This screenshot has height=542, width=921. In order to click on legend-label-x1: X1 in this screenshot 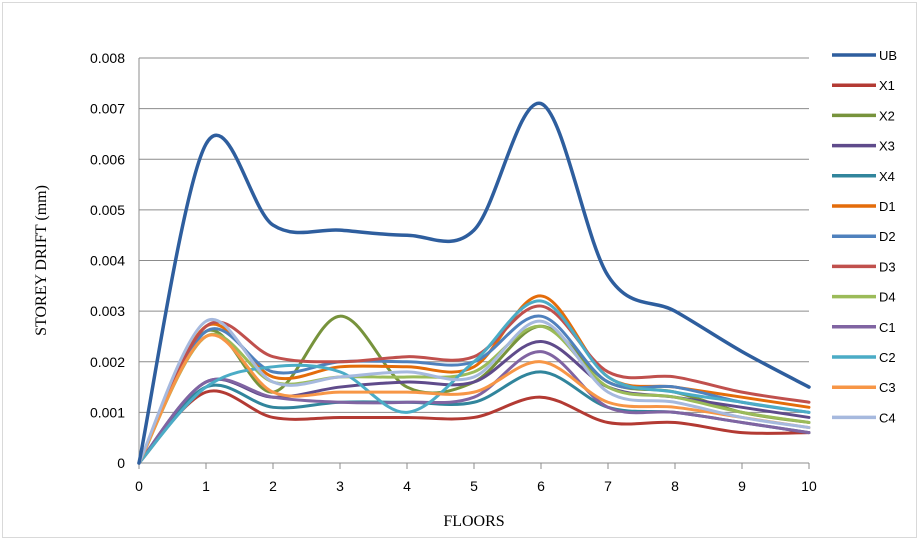, I will do `click(887, 85)`.